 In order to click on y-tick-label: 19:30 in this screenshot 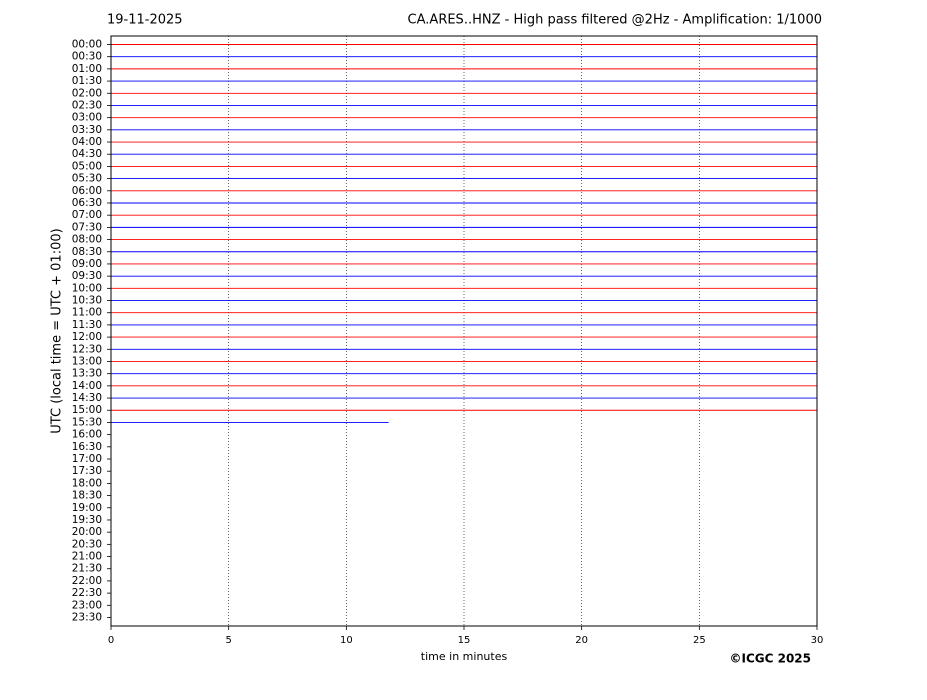, I will do `click(87, 520)`.